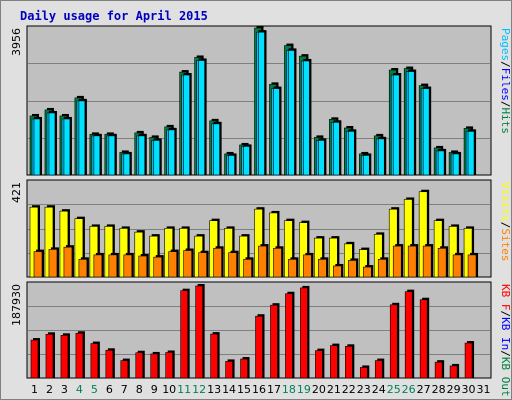 This screenshot has height=400, width=512. I want to click on x-tick-day-18: 18, so click(289, 389).